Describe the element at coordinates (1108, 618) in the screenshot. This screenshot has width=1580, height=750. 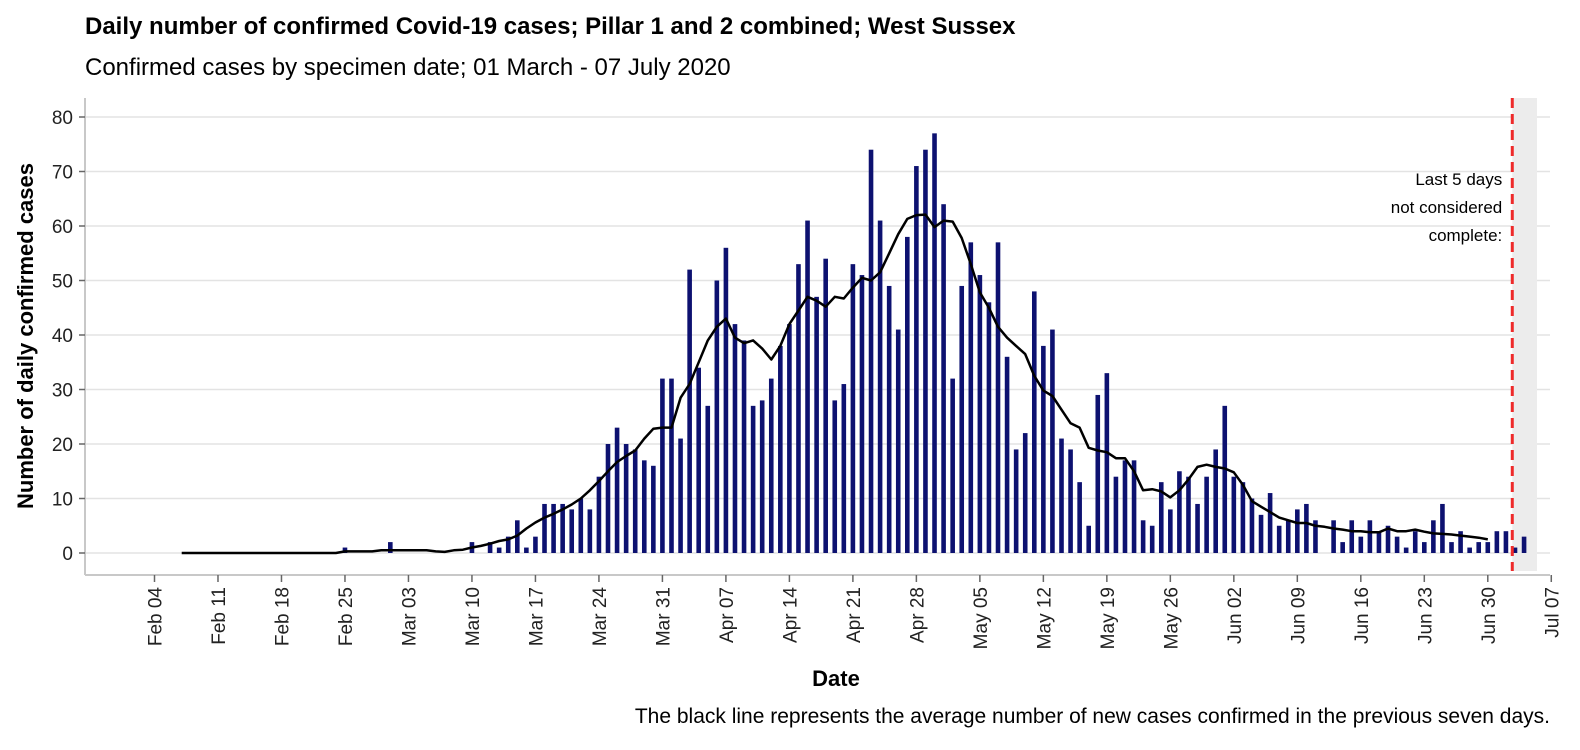
I see `x-tick-label: May 19` at that location.